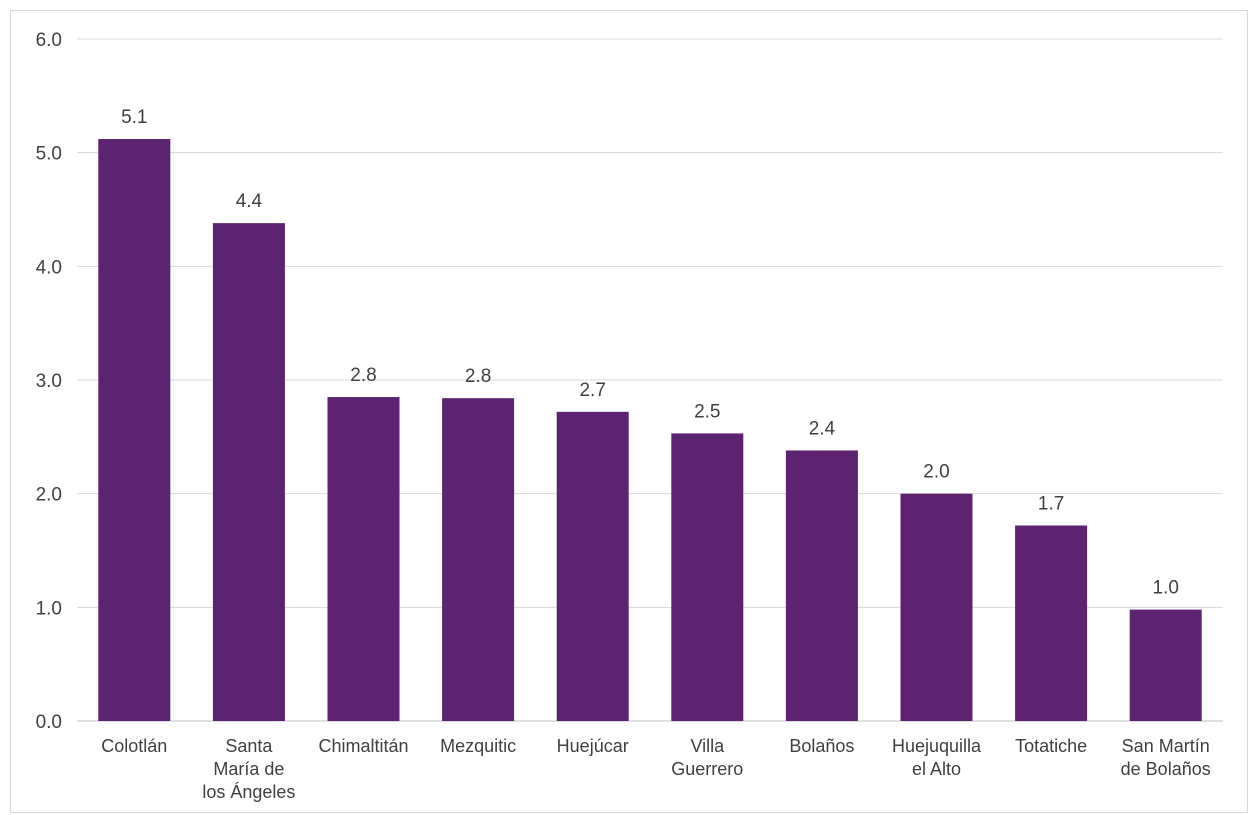 The width and height of the screenshot is (1250, 815). Describe the element at coordinates (49, 154) in the screenshot. I see `y-tick-label: 5.0` at that location.